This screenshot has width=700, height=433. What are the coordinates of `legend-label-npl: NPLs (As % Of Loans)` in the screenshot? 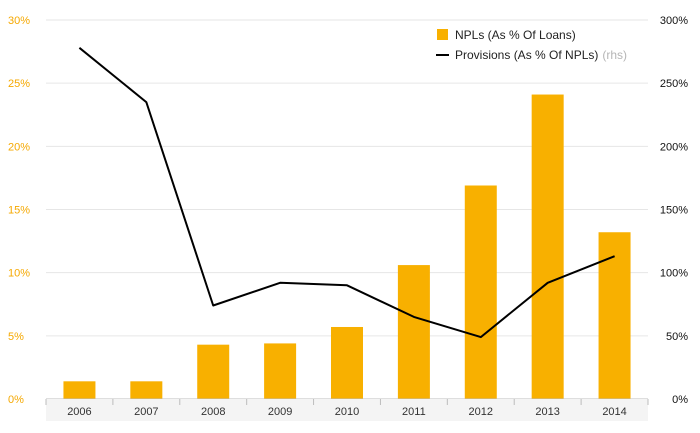 It's located at (515, 35).